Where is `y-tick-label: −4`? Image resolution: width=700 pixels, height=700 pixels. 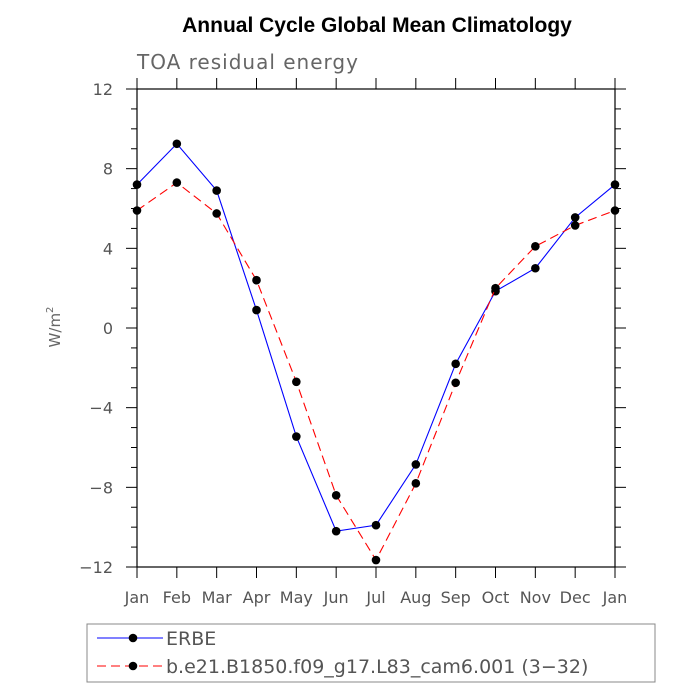
y-tick-label: −4 is located at coordinates (101, 408).